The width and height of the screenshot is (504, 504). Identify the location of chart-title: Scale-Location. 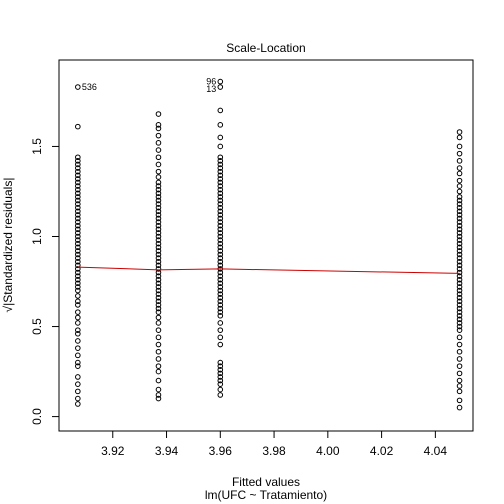
(265, 48).